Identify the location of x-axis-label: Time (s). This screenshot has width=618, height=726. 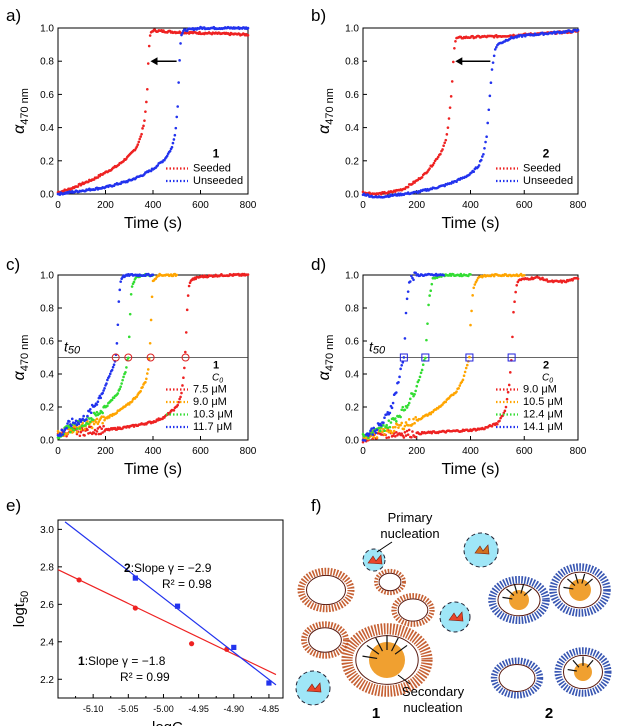
(470, 469).